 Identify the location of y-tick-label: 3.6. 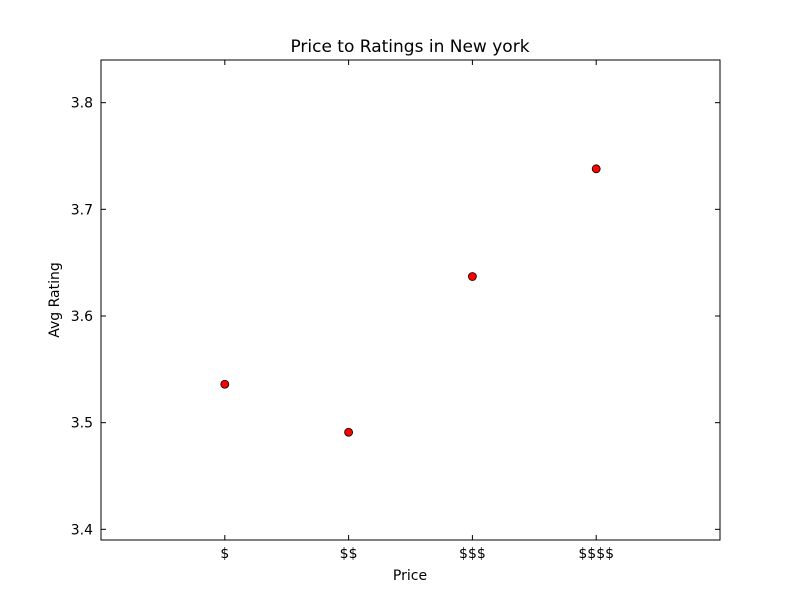
(82, 317).